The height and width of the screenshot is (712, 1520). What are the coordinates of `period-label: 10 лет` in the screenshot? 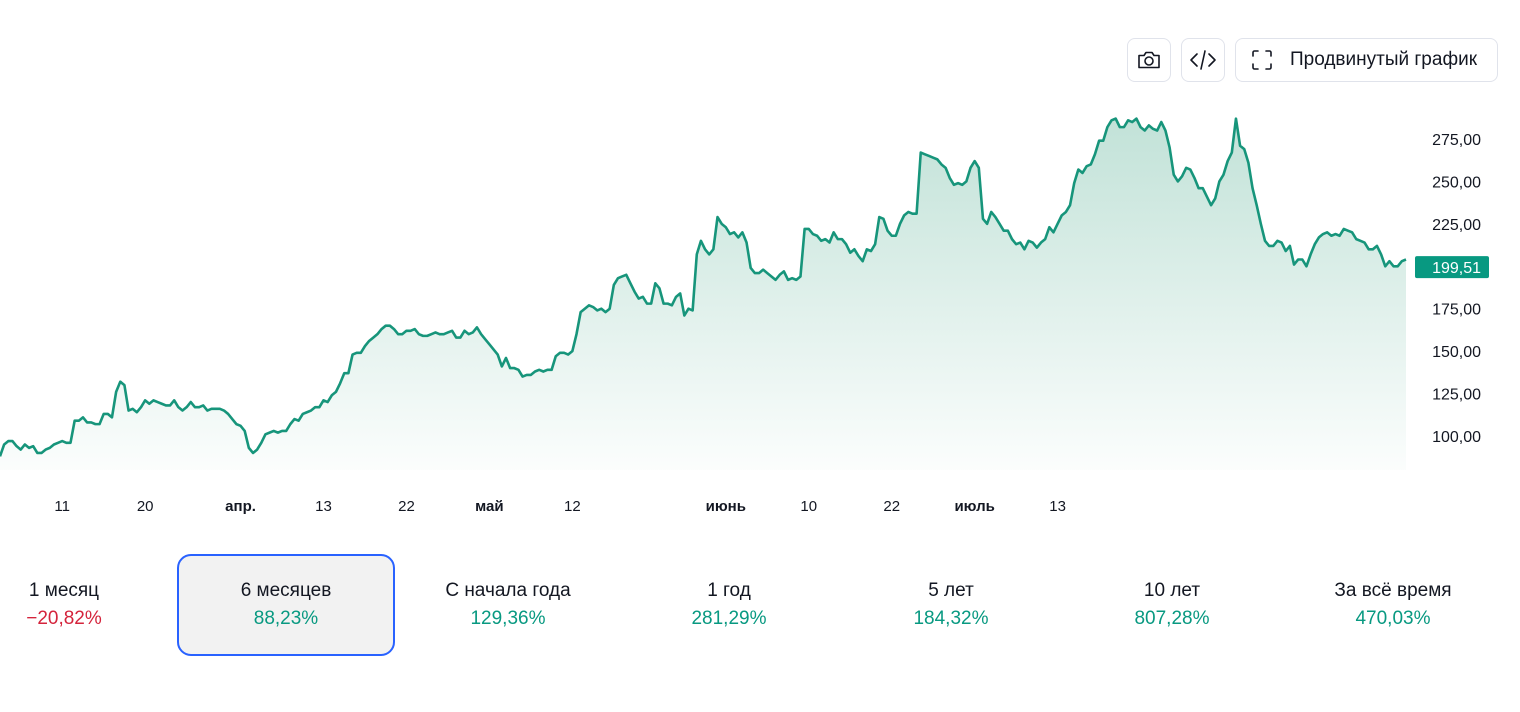 It's located at (1172, 590).